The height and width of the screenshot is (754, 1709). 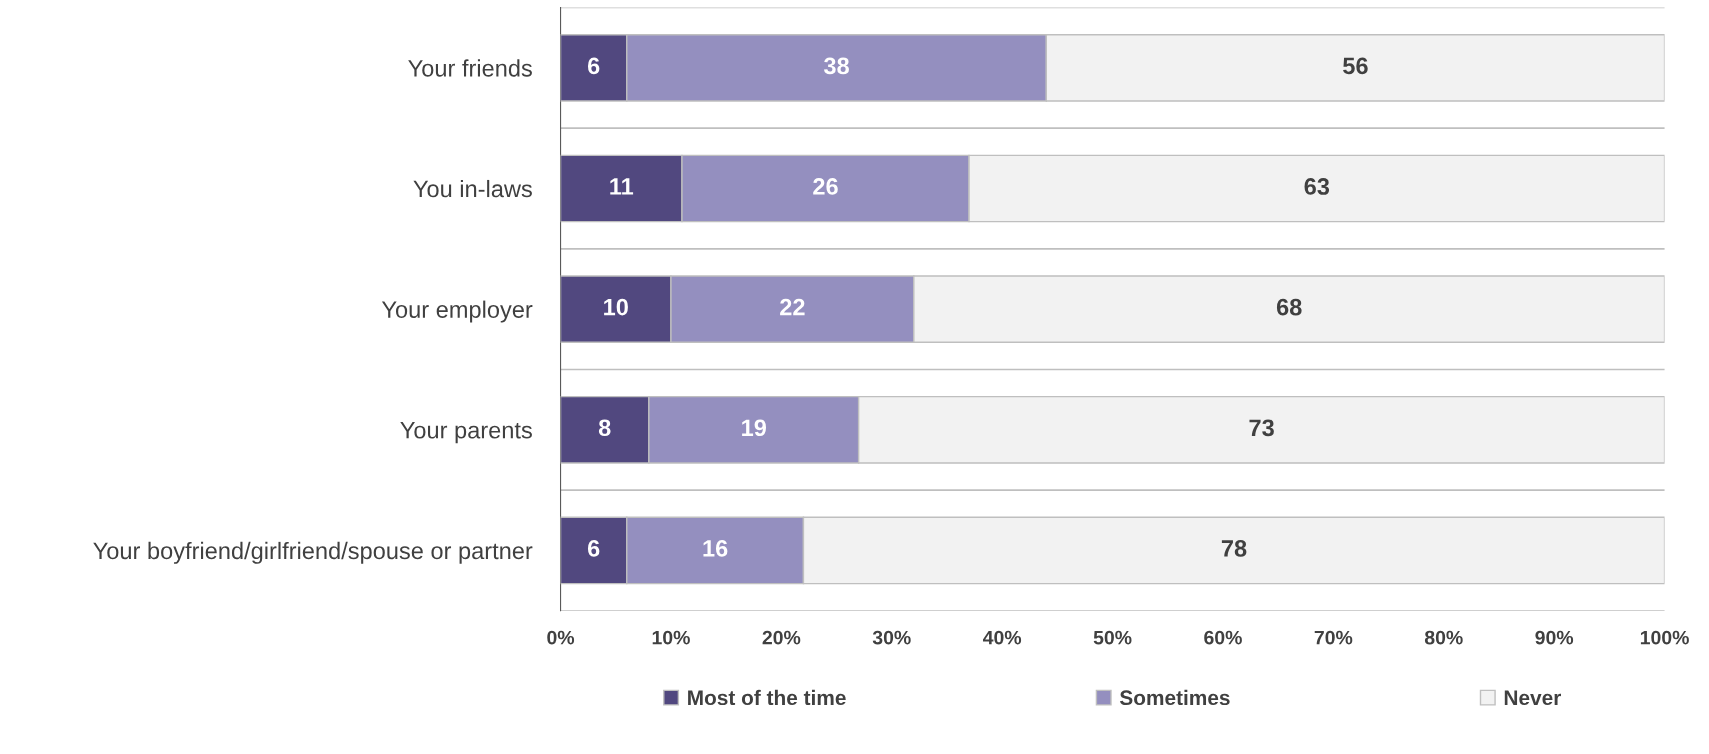 I want to click on data-label: 22, so click(x=792, y=307).